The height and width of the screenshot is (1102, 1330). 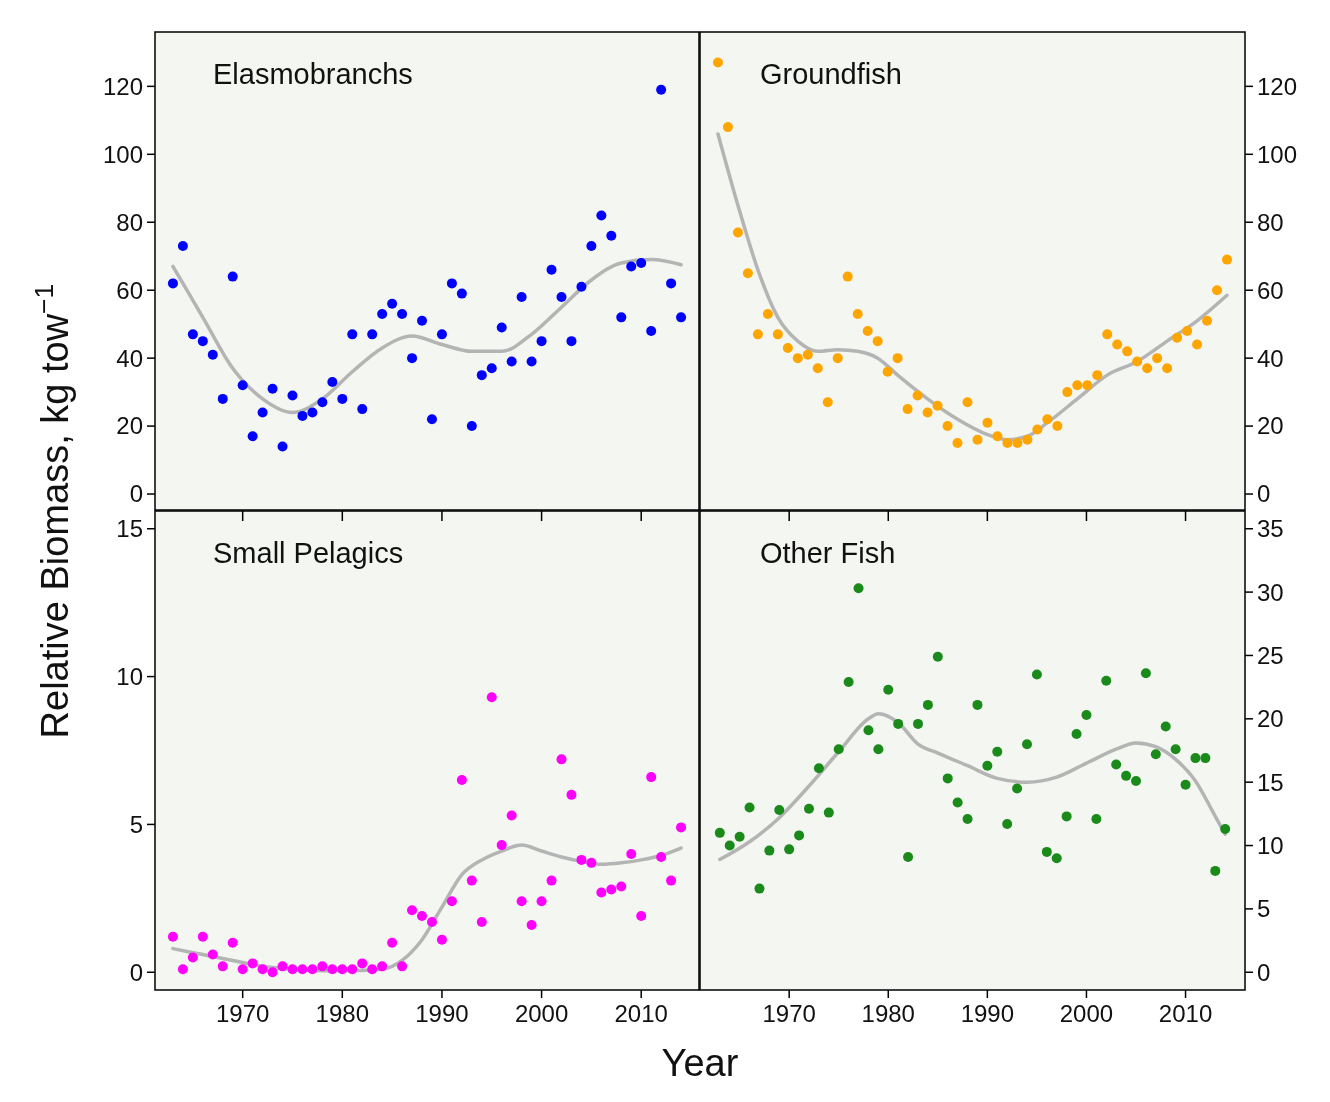 What do you see at coordinates (831, 74) in the screenshot?
I see `text: Groundfish` at bounding box center [831, 74].